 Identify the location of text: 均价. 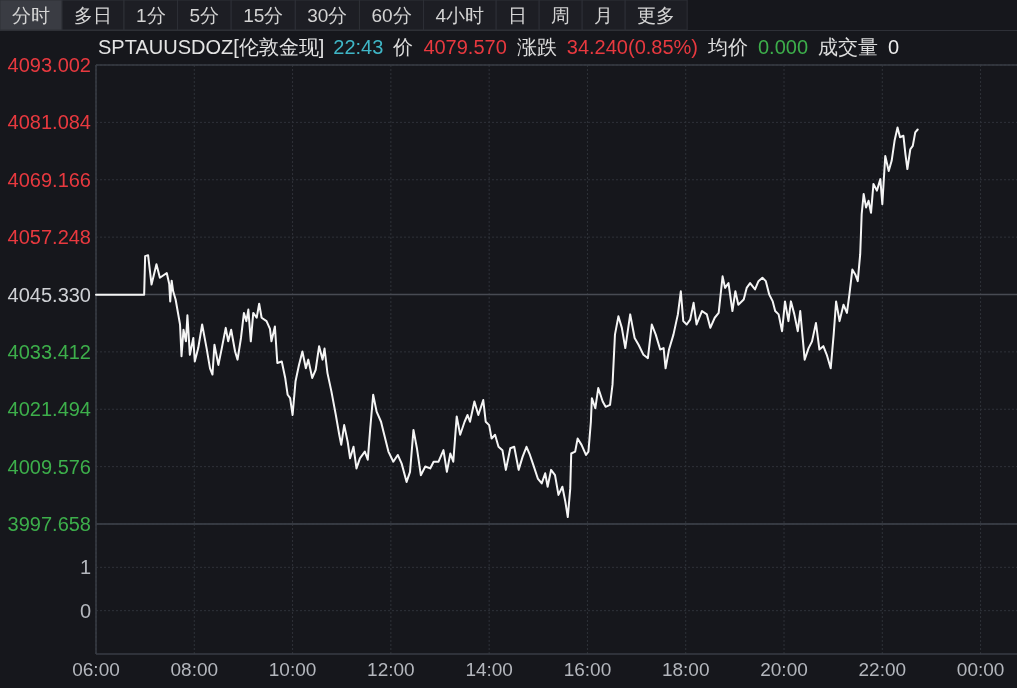
(727, 47).